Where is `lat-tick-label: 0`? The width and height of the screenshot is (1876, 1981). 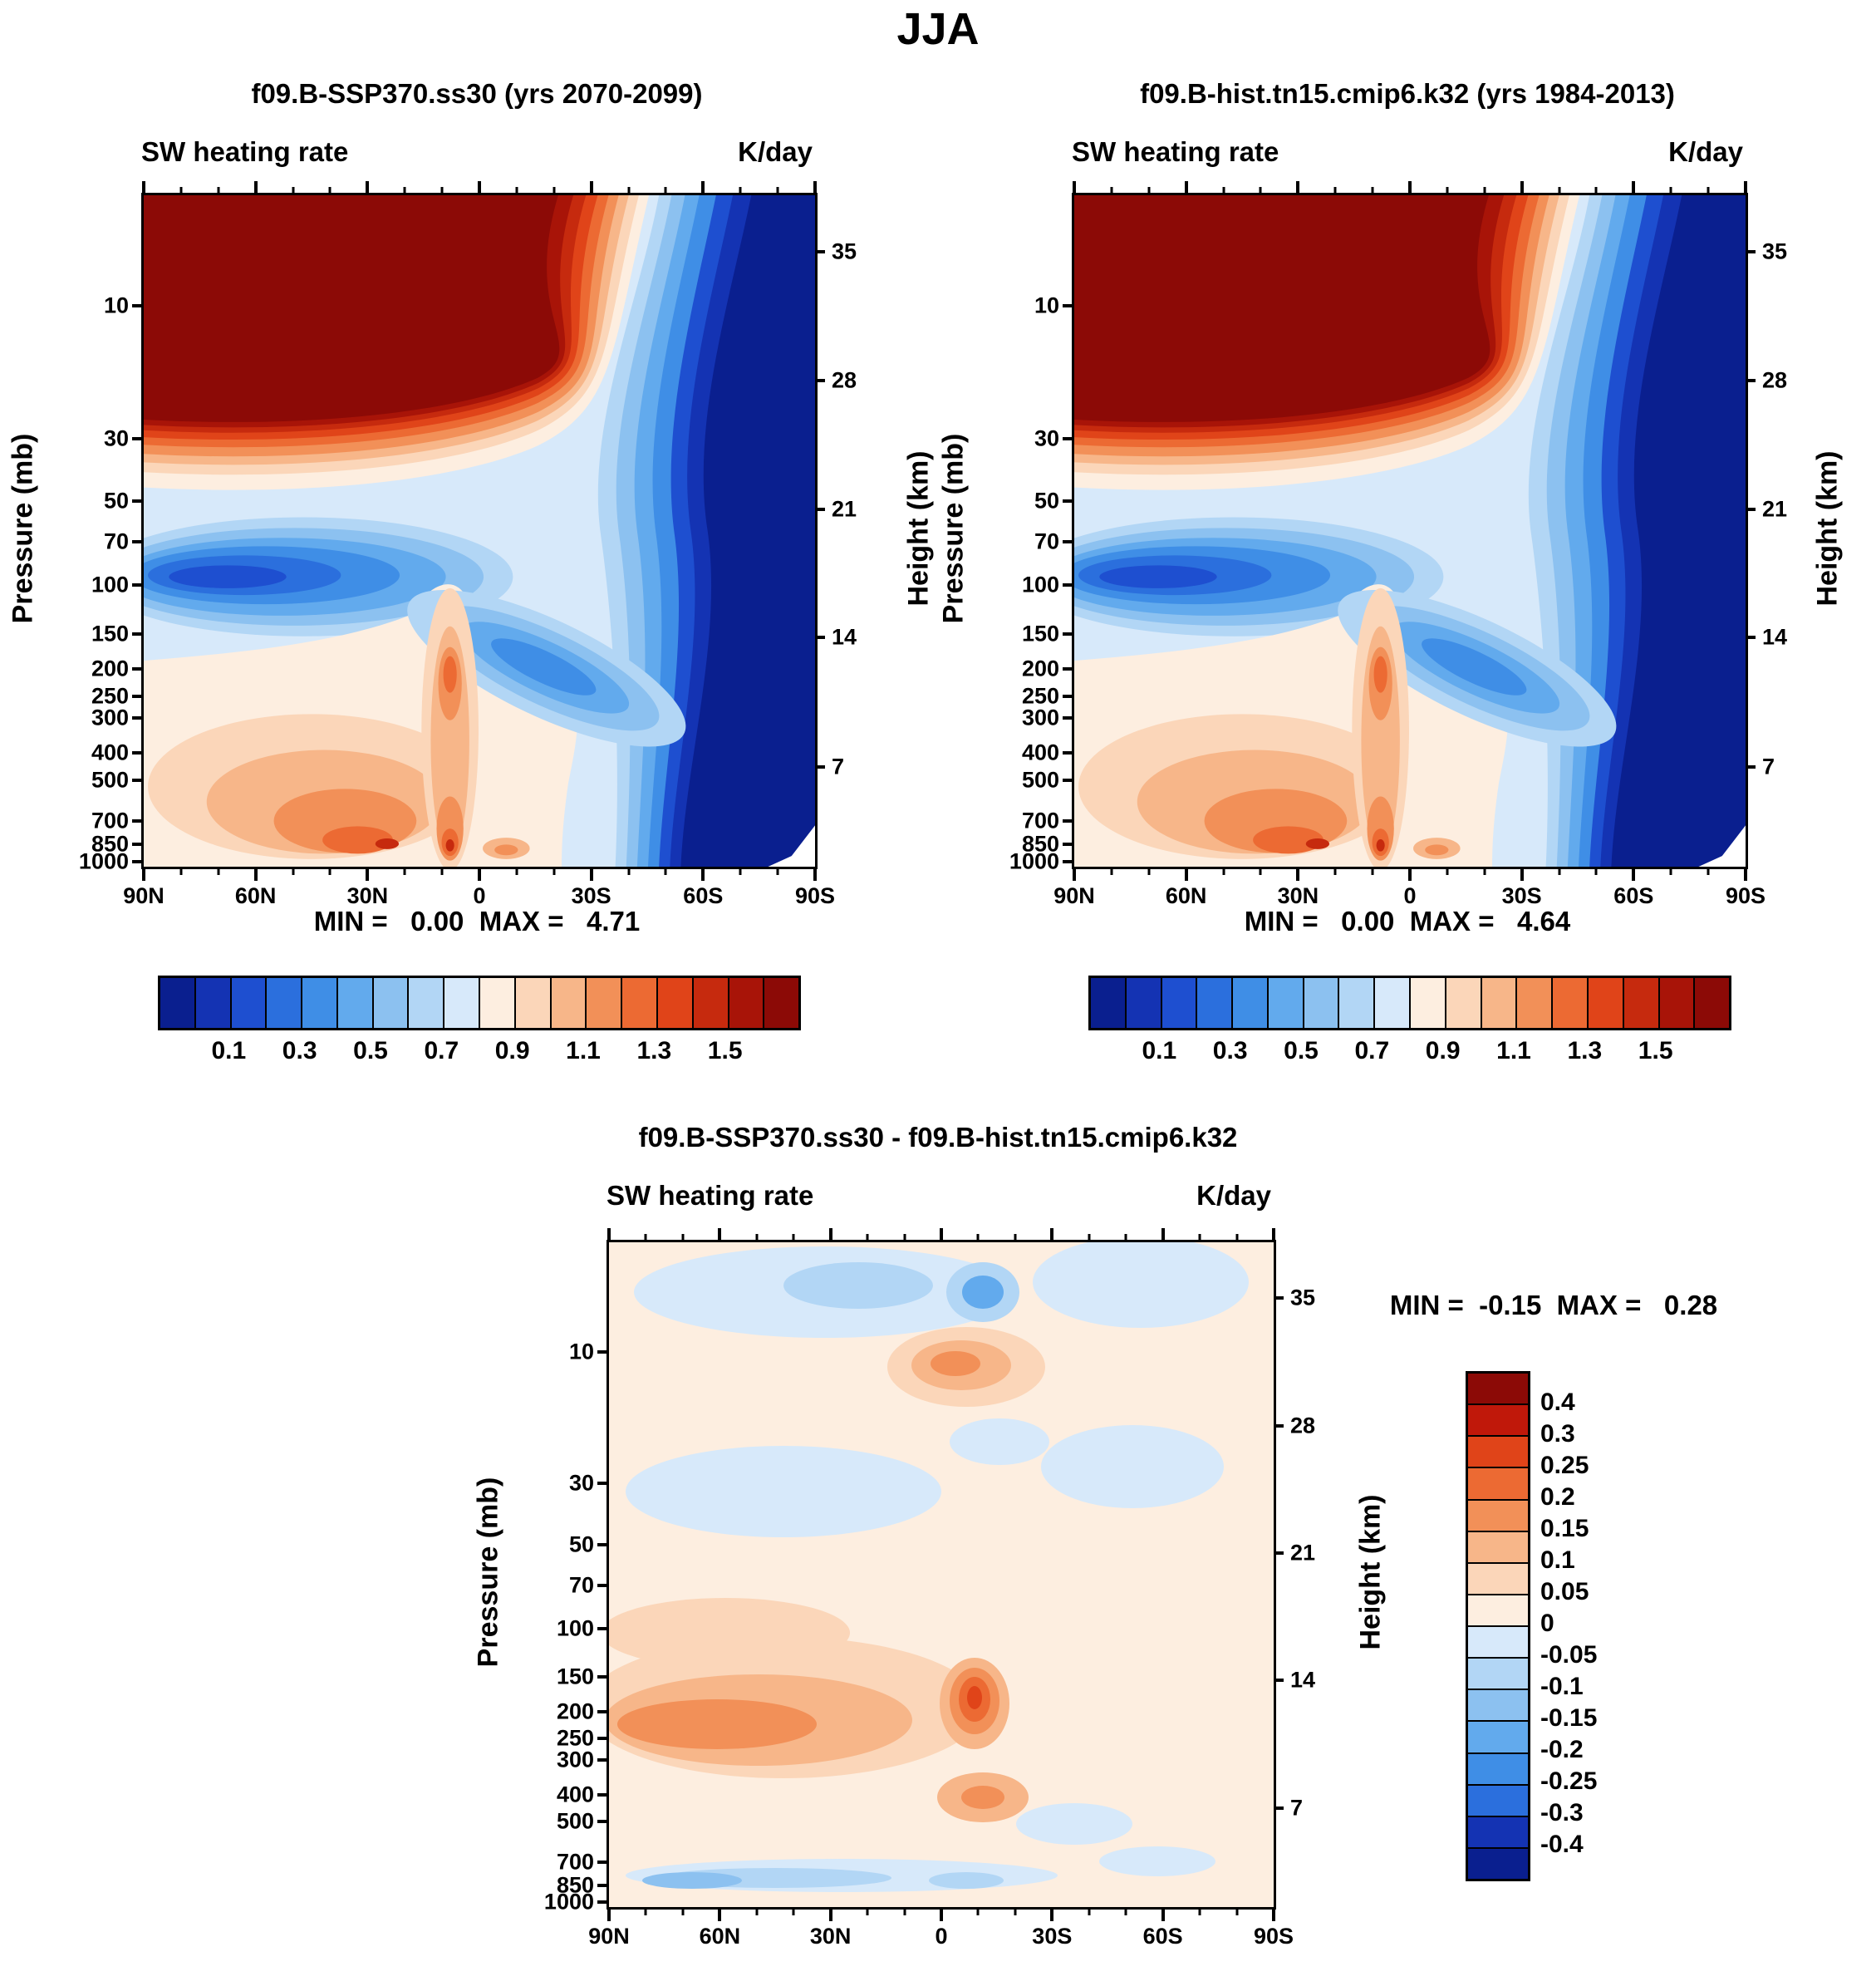 lat-tick-label: 0 is located at coordinates (941, 1936).